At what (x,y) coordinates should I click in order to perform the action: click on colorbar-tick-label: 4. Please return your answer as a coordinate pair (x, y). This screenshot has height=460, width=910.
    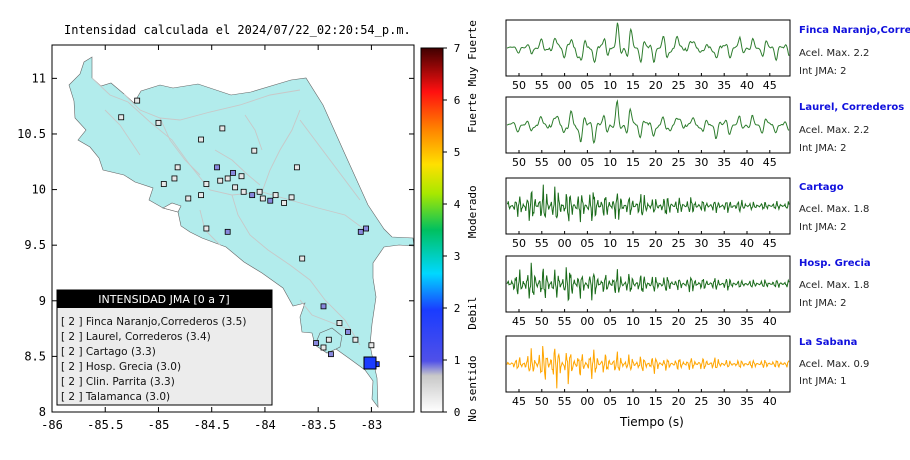
    Looking at the image, I should click on (457, 204).